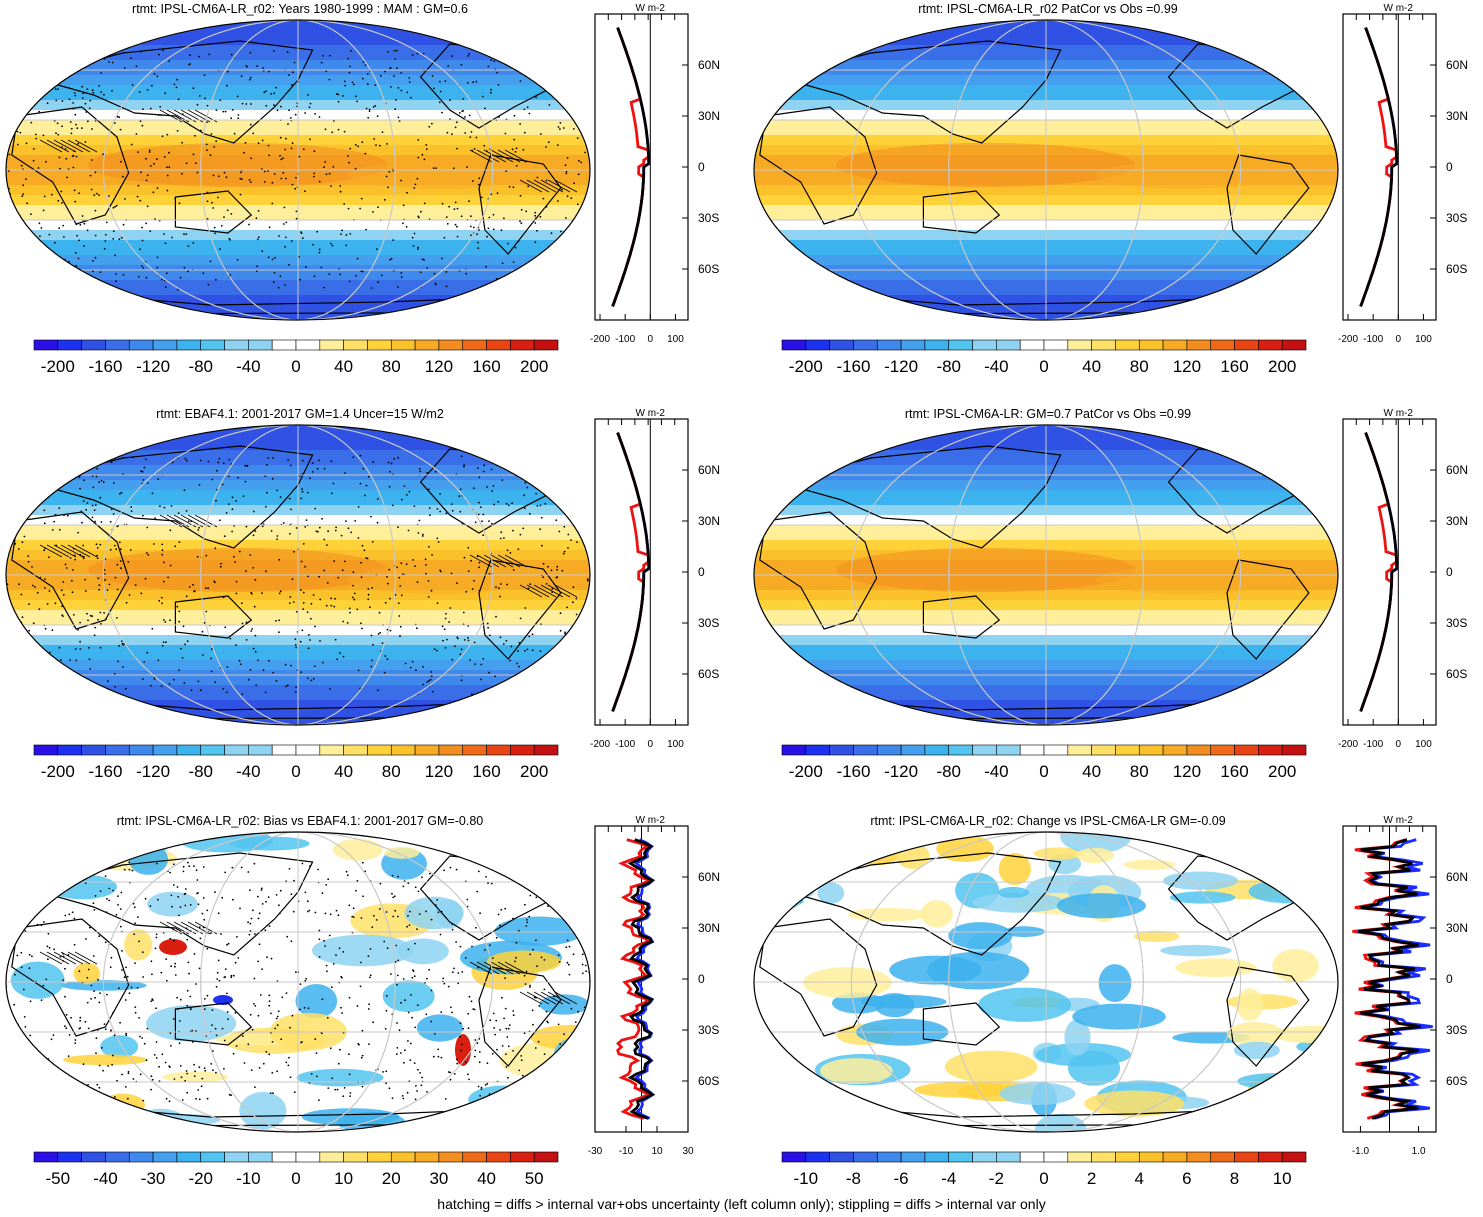 This screenshot has height=1217, width=1483. I want to click on colorbar-label: 50, so click(534, 1178).